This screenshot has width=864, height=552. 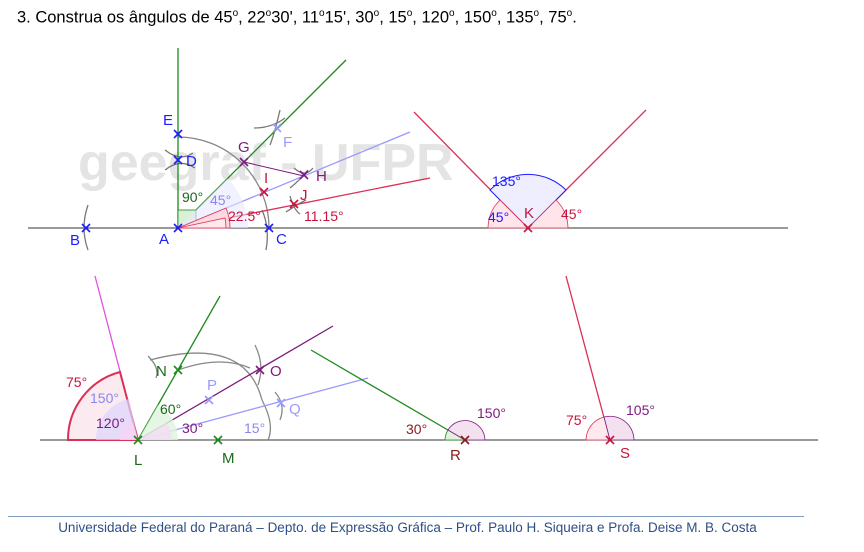 What do you see at coordinates (287, 142) in the screenshot?
I see `label-f: F` at bounding box center [287, 142].